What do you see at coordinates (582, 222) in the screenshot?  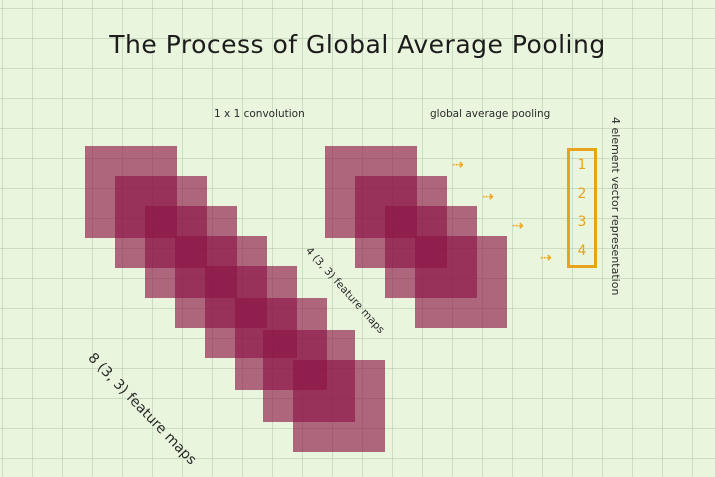 I see `vector-cell: 3` at bounding box center [582, 222].